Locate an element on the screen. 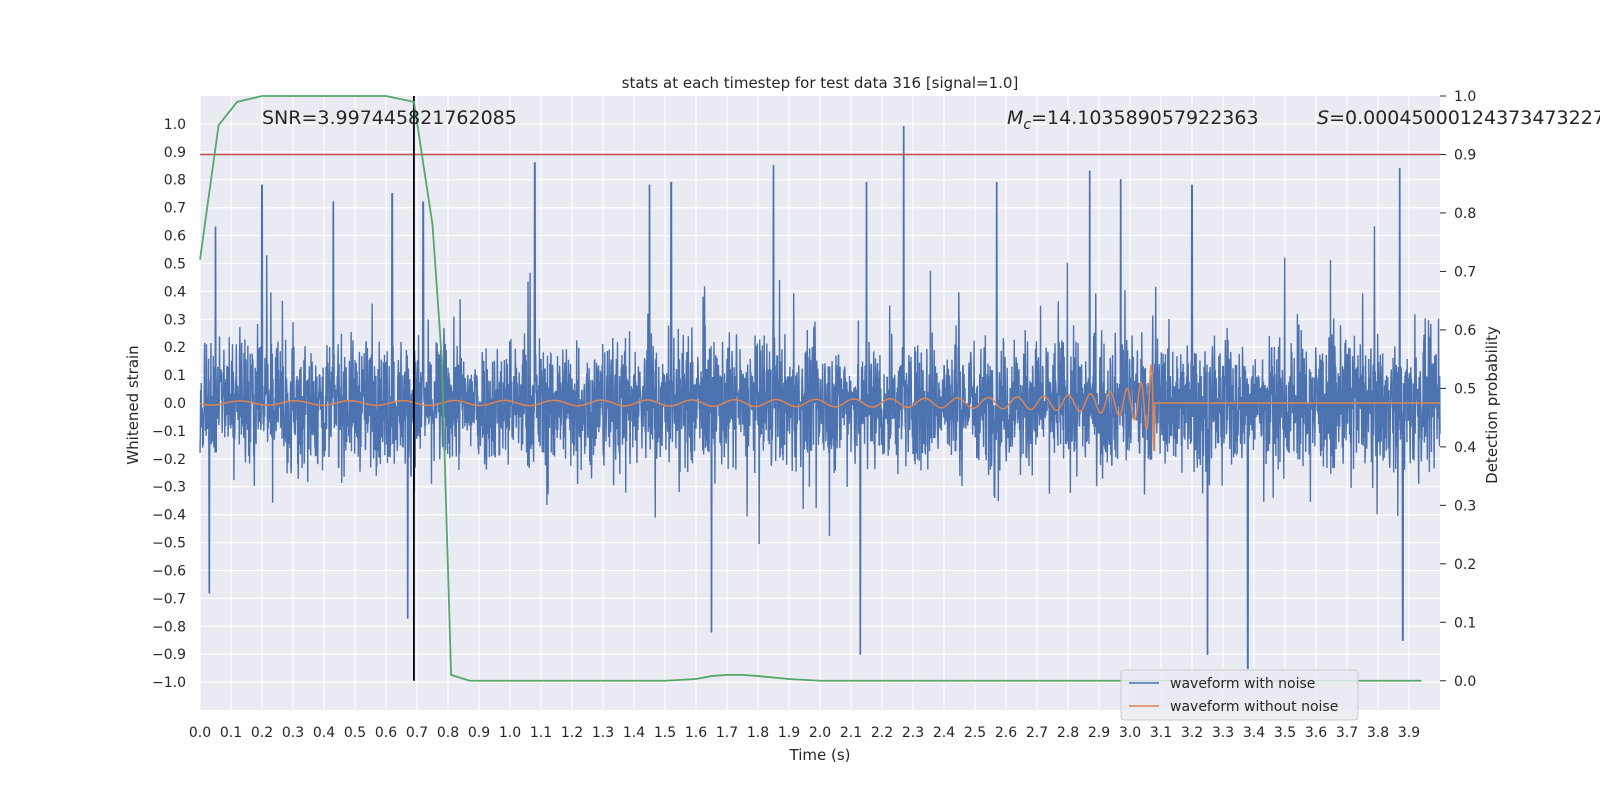 This screenshot has width=1600, height=800. series-waveform-without-noise is located at coordinates (819, 407).